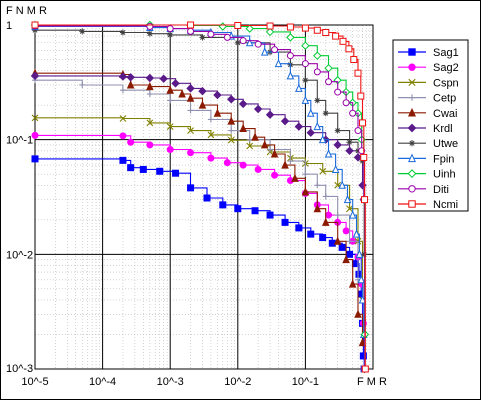 This screenshot has width=481, height=405. Describe the element at coordinates (446, 68) in the screenshot. I see `legend-label: Sag2` at that location.